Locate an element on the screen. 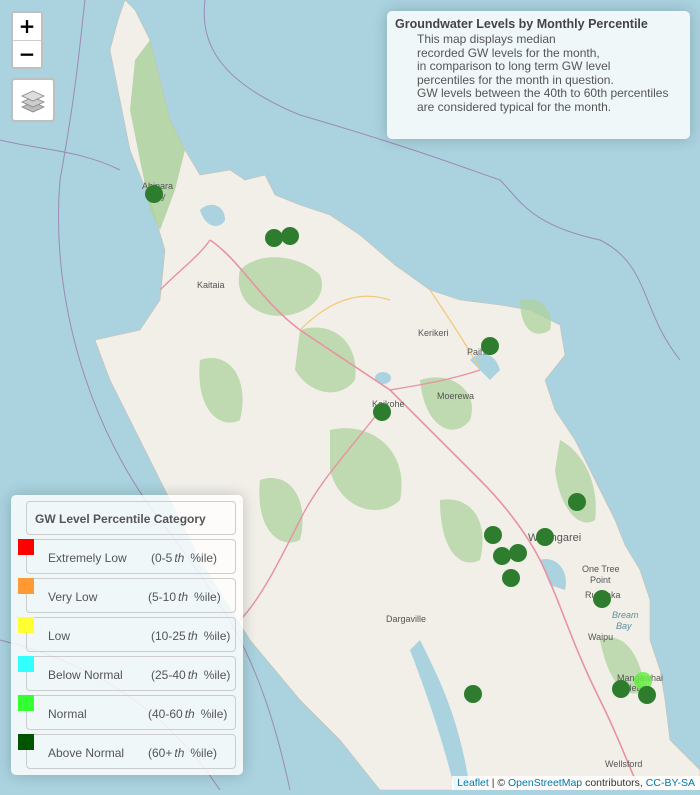 This screenshot has height=795, width=700. legend-item-above-normal: Above Normal (60+ th %ile) is located at coordinates (127, 751).